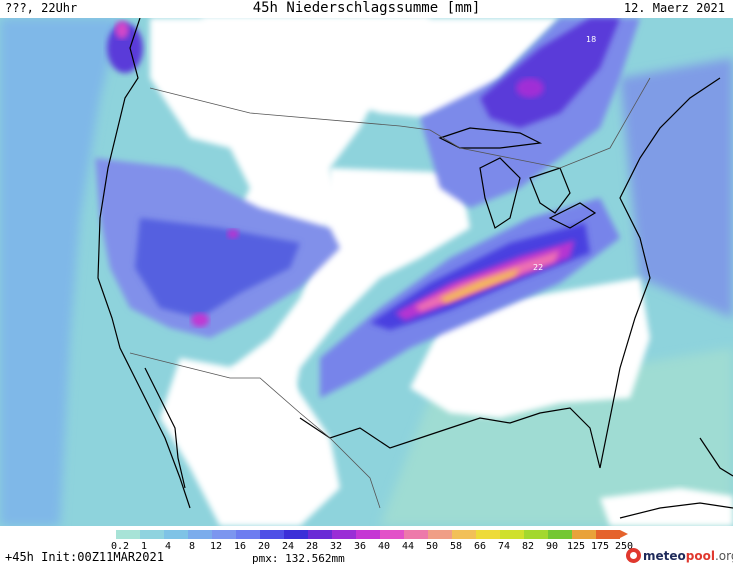  What do you see at coordinates (480, 546) in the screenshot?
I see `colorbar-tick-label: 66` at bounding box center [480, 546].